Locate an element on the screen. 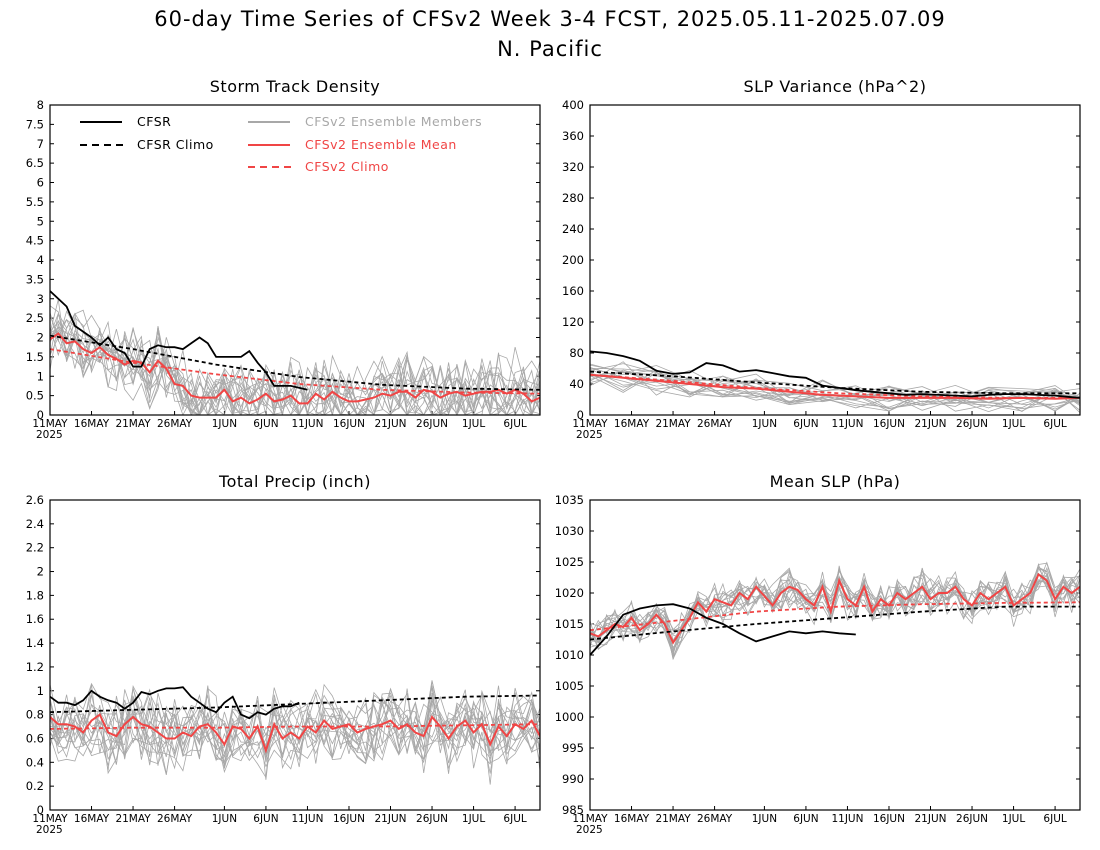  y-tick-label: 240 is located at coordinates (573, 229).